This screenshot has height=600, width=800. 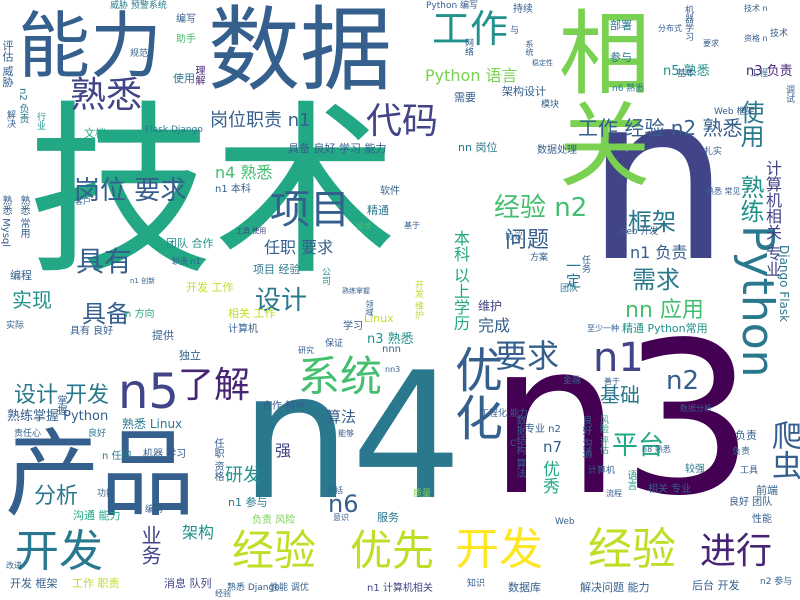 I want to click on word-nnn: nnn, so click(x=392, y=349).